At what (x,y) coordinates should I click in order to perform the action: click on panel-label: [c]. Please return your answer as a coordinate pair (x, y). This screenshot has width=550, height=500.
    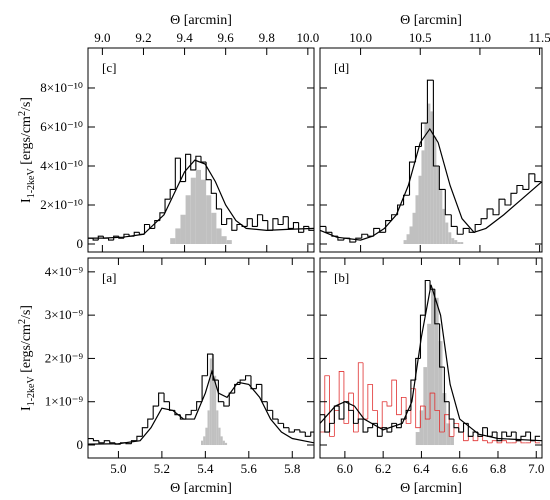
    Looking at the image, I should click on (109, 67).